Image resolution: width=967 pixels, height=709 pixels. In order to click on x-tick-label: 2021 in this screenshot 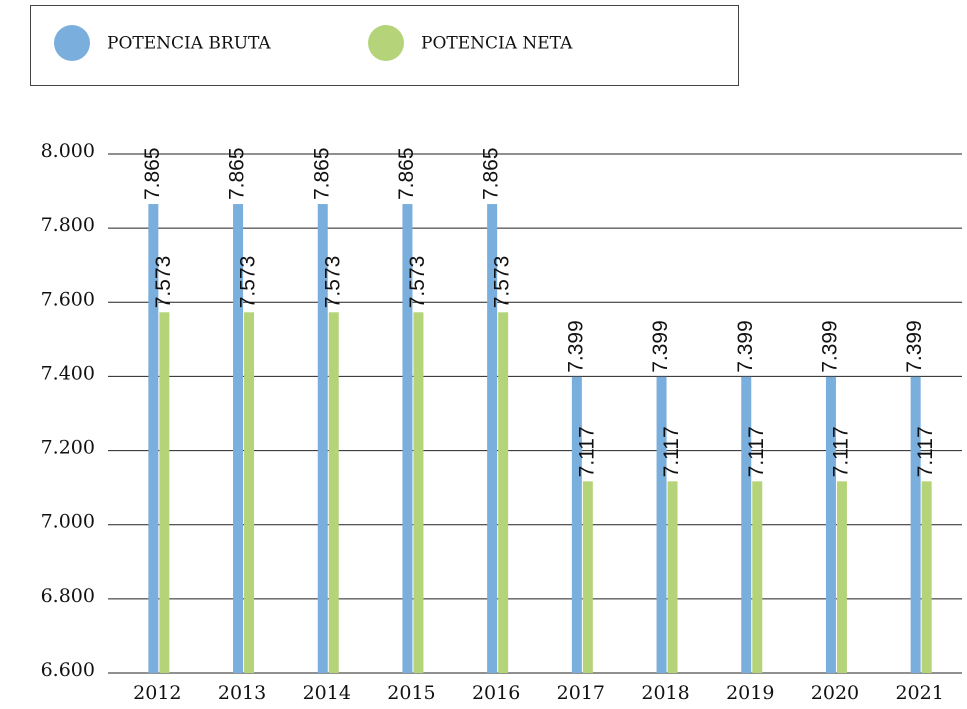, I will do `click(919, 693)`.